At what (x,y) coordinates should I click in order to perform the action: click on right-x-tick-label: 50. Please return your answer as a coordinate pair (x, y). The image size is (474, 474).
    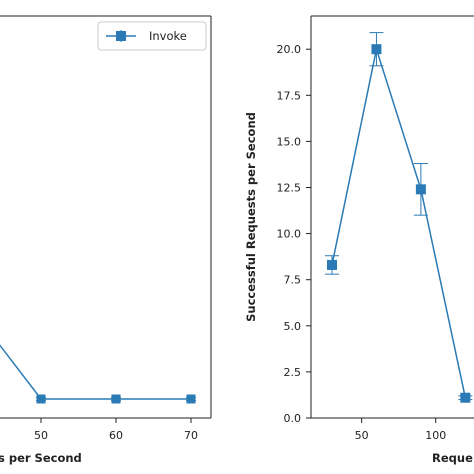
    Looking at the image, I should click on (362, 435).